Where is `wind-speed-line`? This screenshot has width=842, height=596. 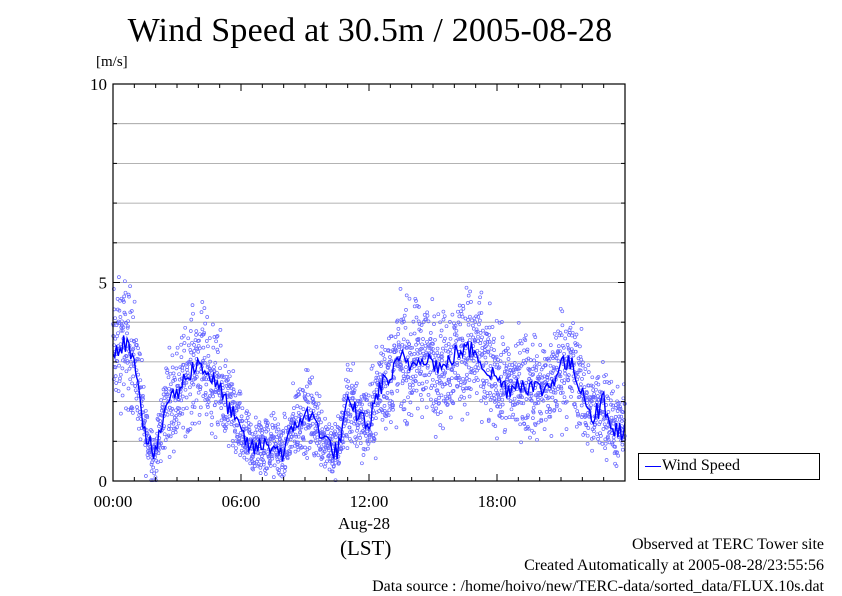 wind-speed-line is located at coordinates (369, 398).